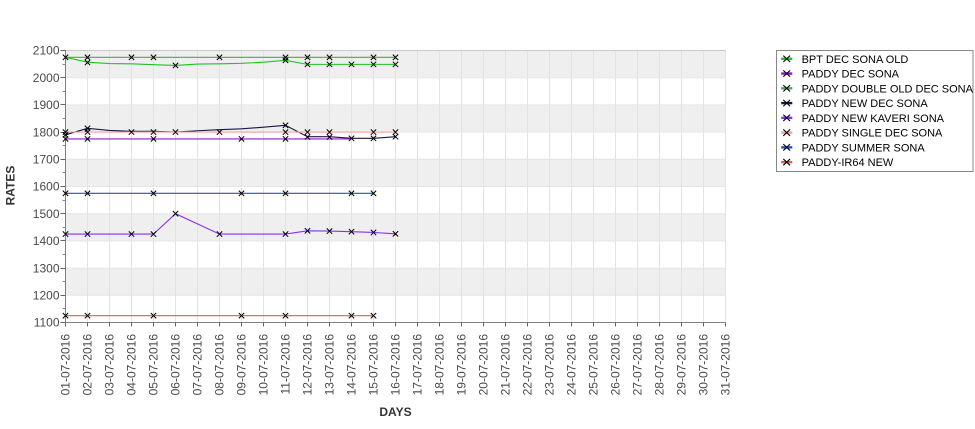 The width and height of the screenshot is (975, 429). I want to click on svg-text: 29-07-2016, so click(682, 365).